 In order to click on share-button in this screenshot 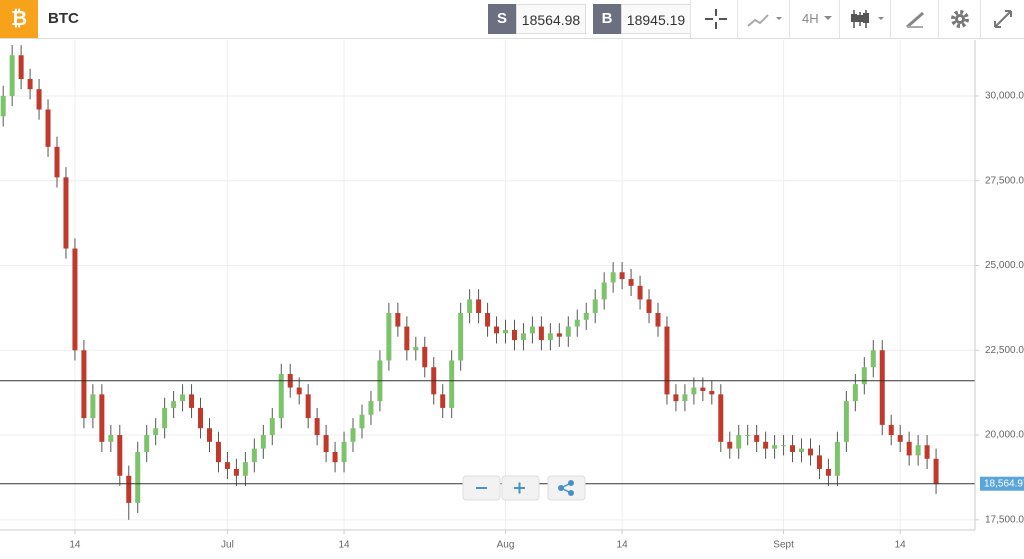, I will do `click(566, 488)`.